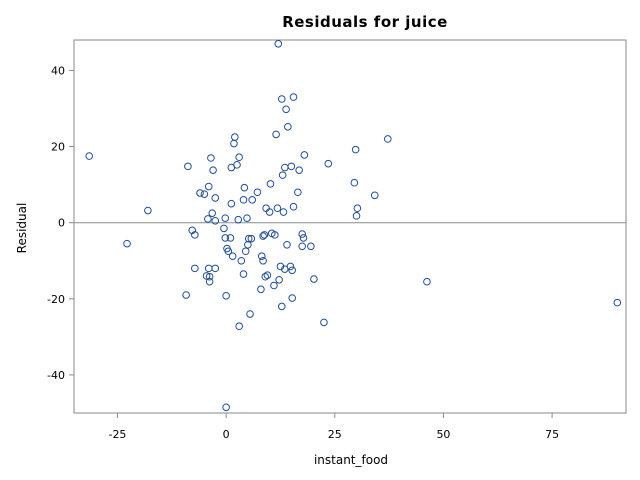 The height and width of the screenshot is (480, 640). What do you see at coordinates (117, 434) in the screenshot?
I see `x-tick-label: -25` at bounding box center [117, 434].